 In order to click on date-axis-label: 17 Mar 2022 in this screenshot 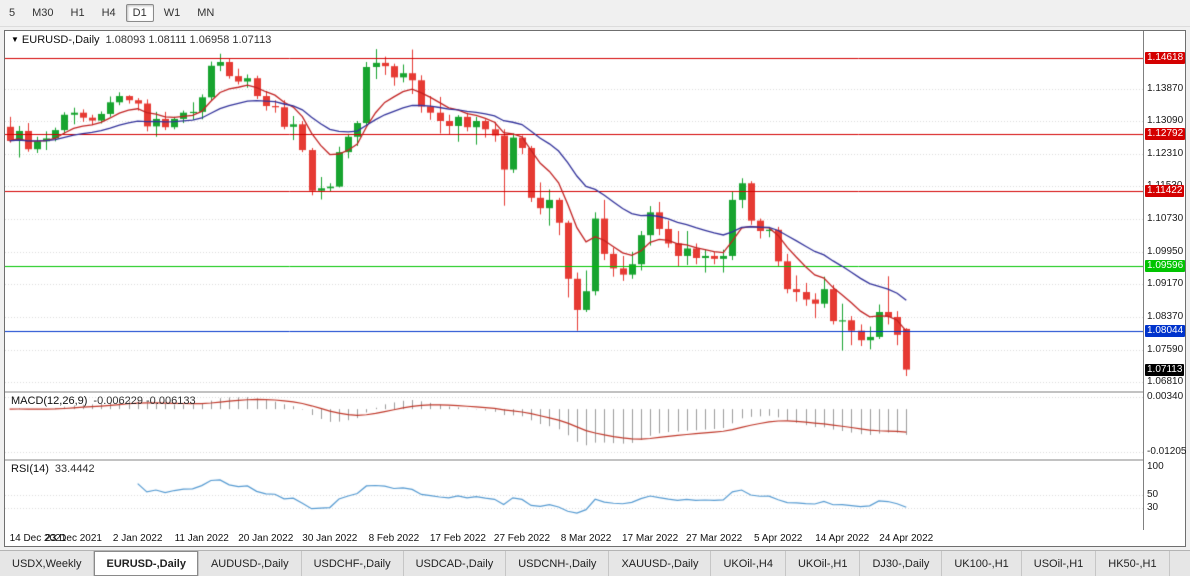, I will do `click(650, 538)`.